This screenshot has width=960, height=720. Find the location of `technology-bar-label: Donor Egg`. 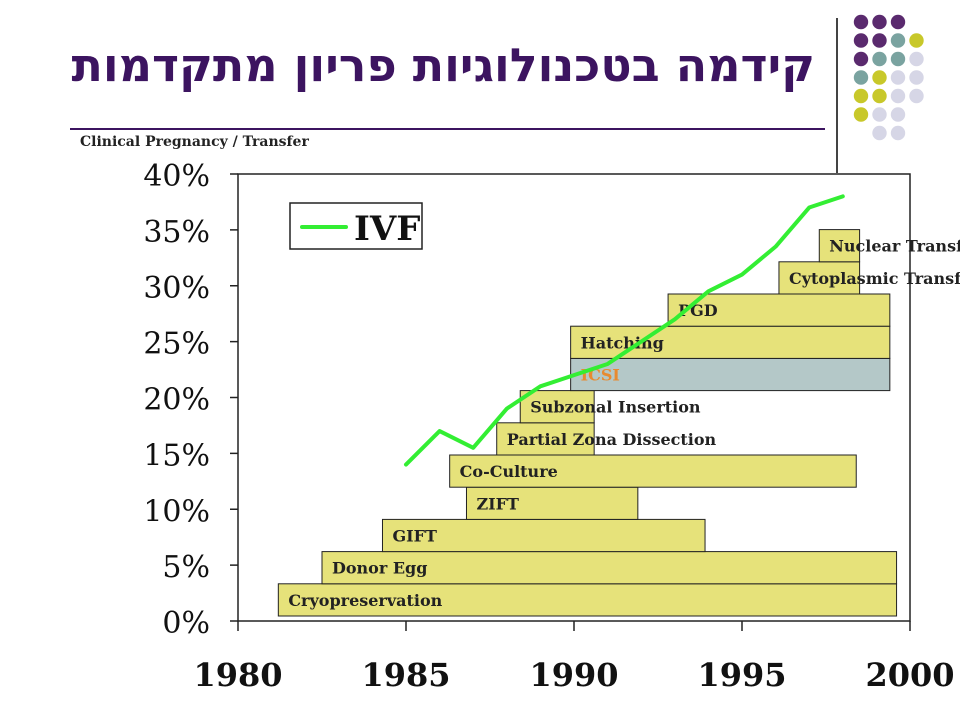

technology-bar-label: Donor Egg is located at coordinates (379, 568).